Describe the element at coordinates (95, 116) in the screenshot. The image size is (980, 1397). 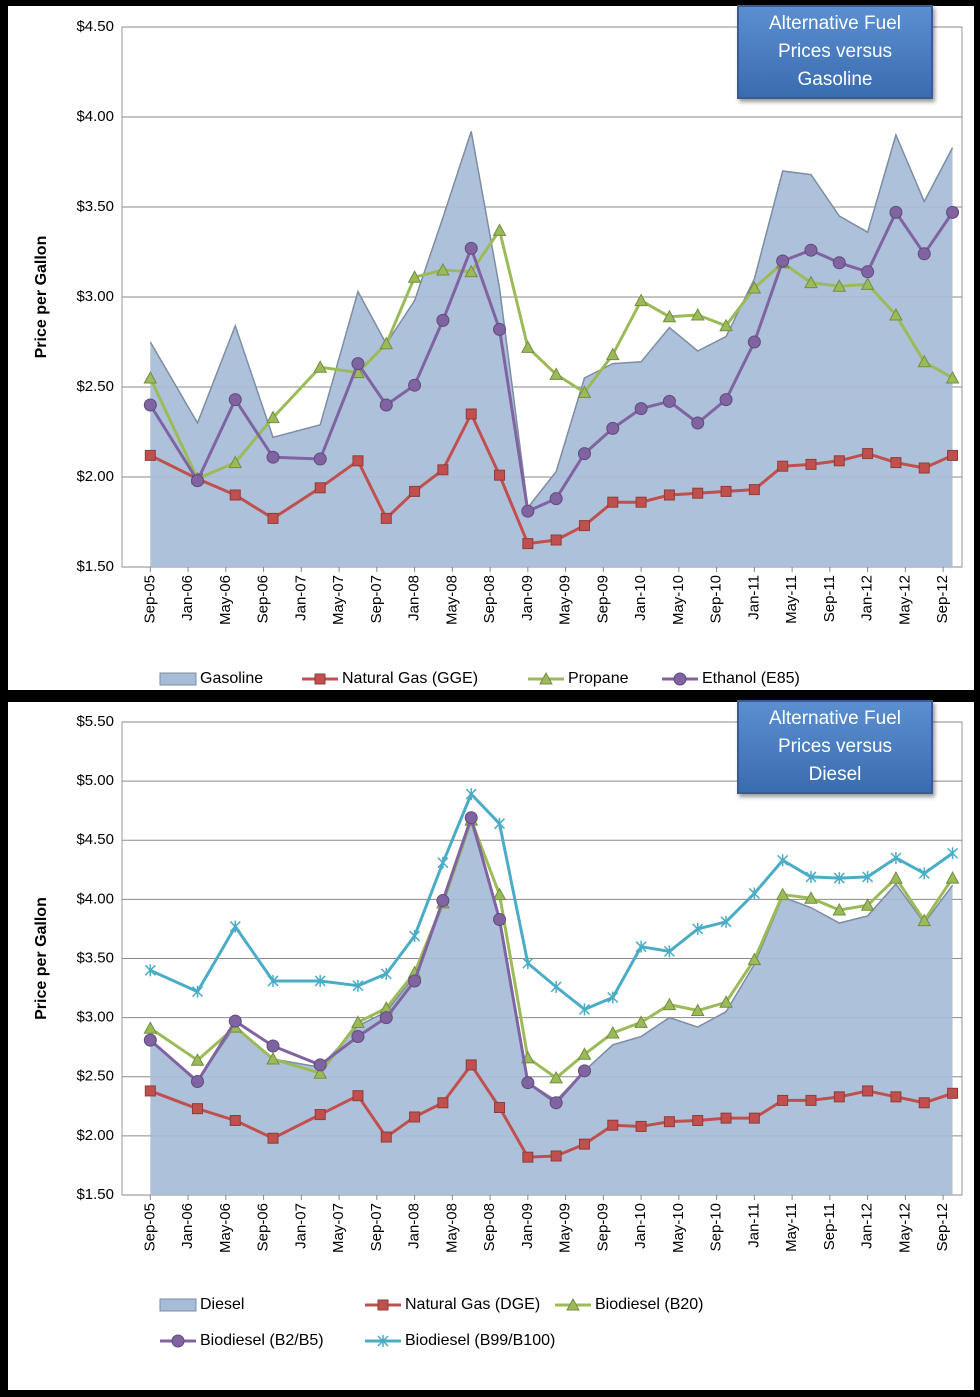
I see `y-tick-label: $4.00` at that location.